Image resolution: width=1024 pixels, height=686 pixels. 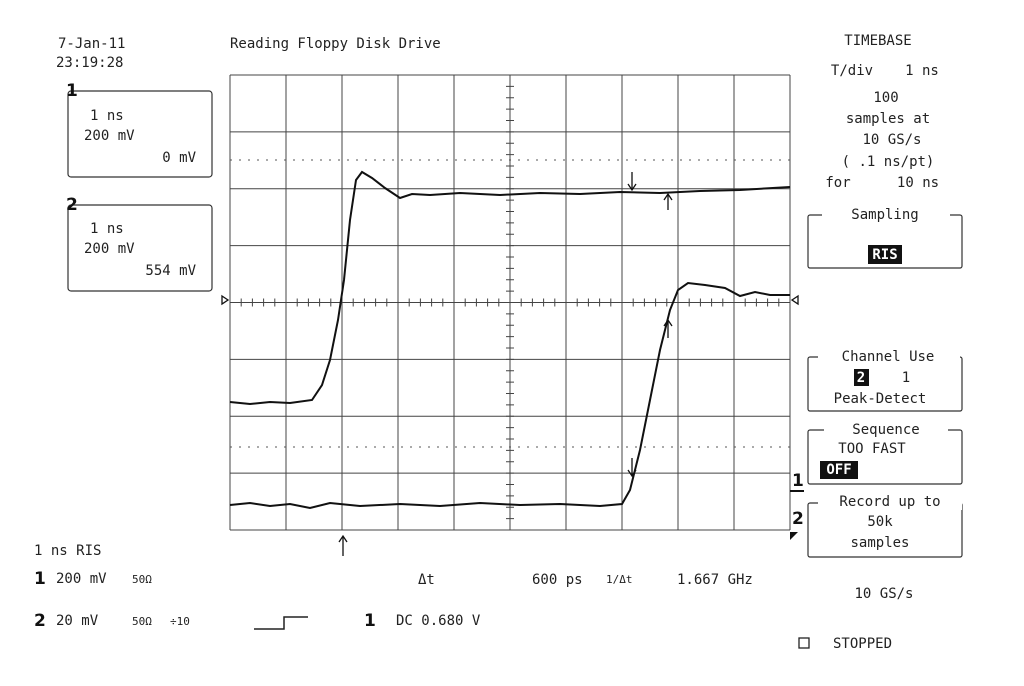 What do you see at coordinates (879, 543) in the screenshot?
I see `menu-value: samples` at bounding box center [879, 543].